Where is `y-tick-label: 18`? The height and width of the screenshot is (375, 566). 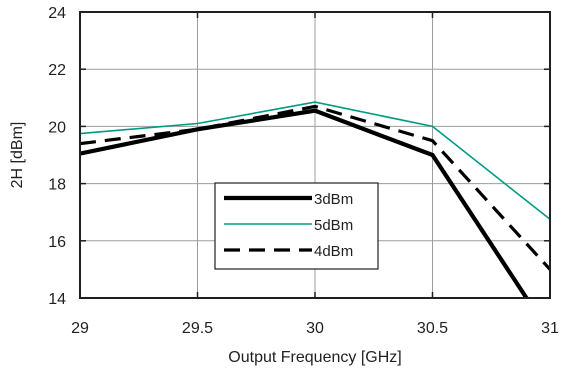 y-tick-label: 18 is located at coordinates (57, 185).